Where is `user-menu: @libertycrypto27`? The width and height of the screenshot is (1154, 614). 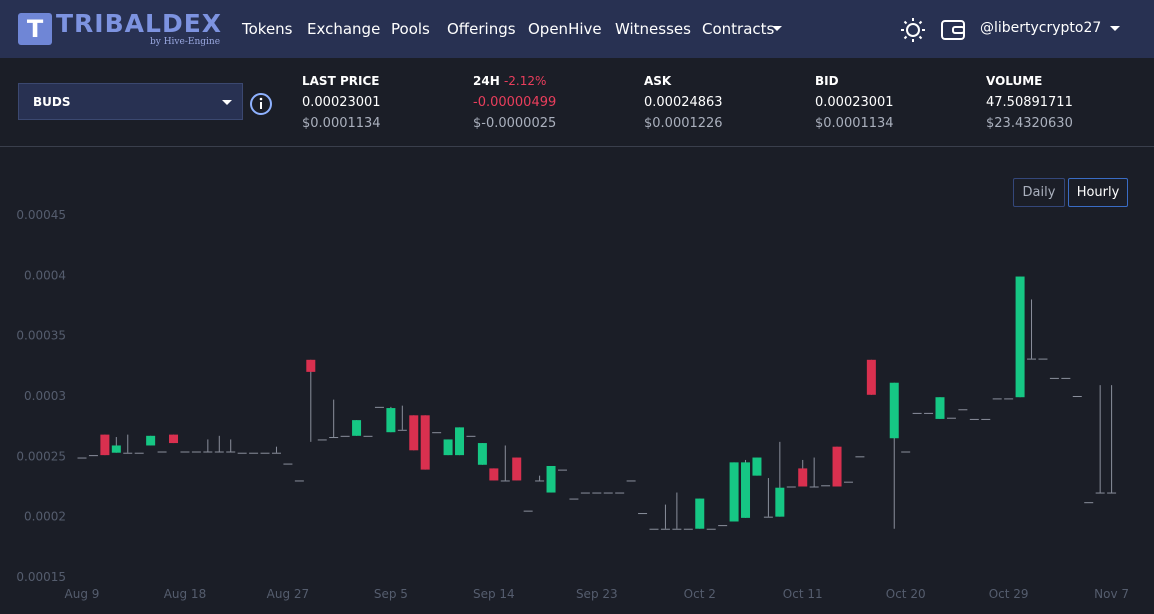 user-menu: @libertycrypto27 is located at coordinates (1041, 28).